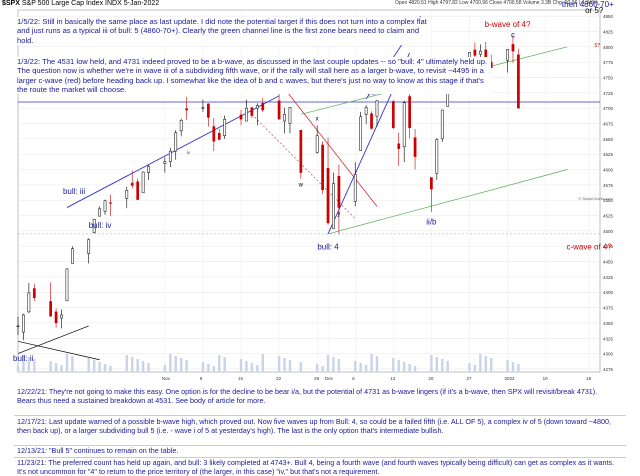  I want to click on x-tick-label: Dec, so click(329, 378).